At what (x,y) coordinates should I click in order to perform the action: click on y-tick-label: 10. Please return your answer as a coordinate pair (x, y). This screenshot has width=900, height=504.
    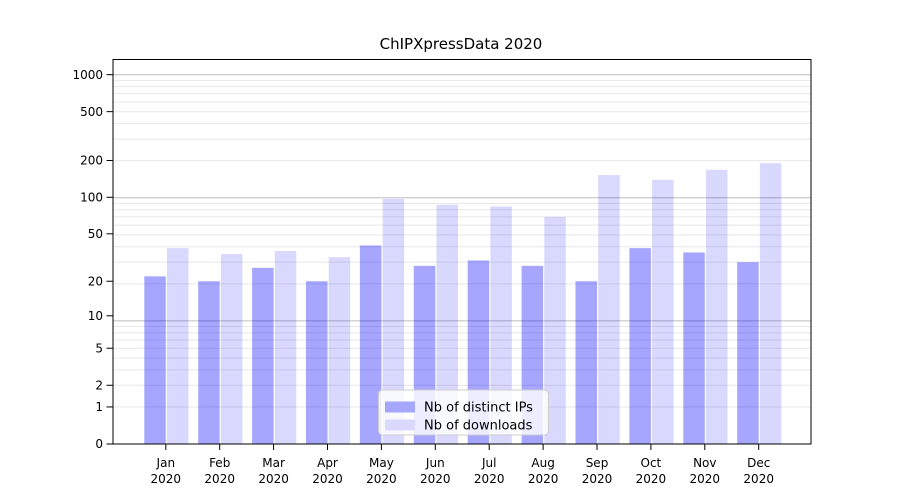
    Looking at the image, I should click on (95, 316).